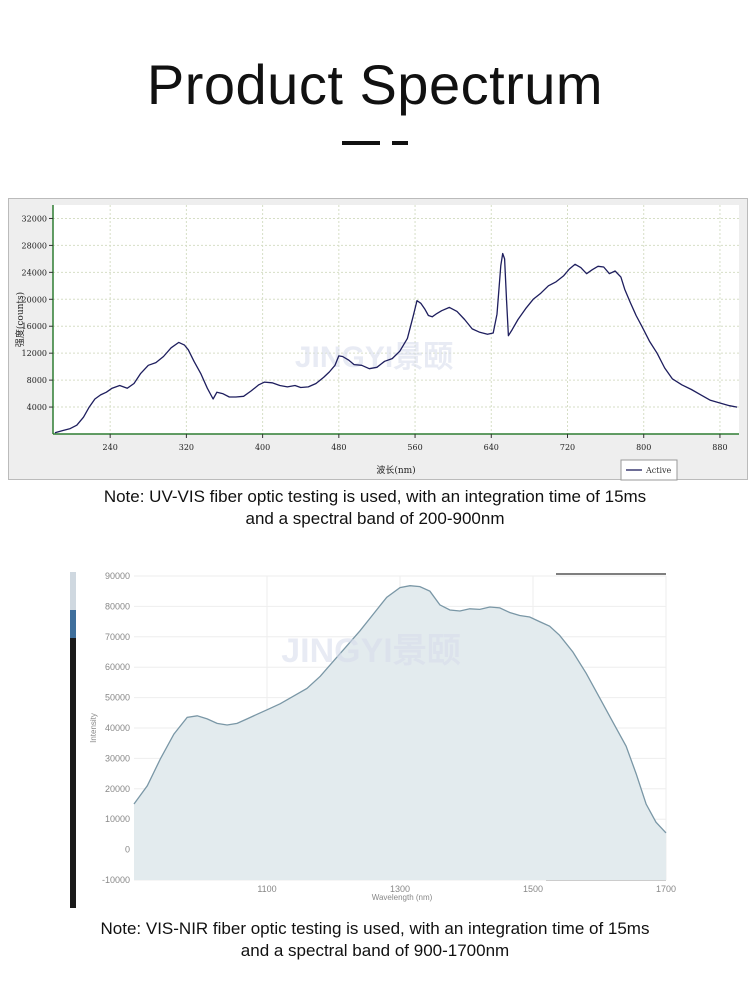  What do you see at coordinates (262, 447) in the screenshot?
I see `x-tick-label: 400` at bounding box center [262, 447].